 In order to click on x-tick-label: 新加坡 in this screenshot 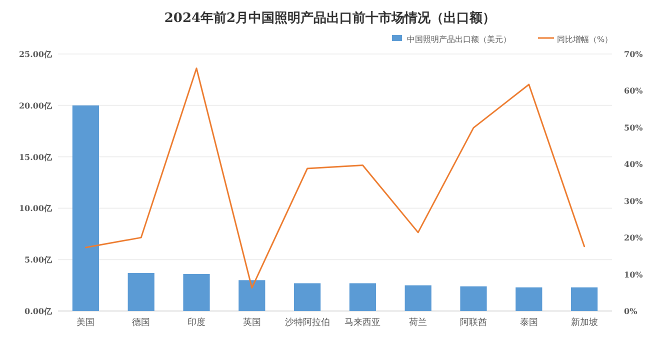, I will do `click(584, 322)`.